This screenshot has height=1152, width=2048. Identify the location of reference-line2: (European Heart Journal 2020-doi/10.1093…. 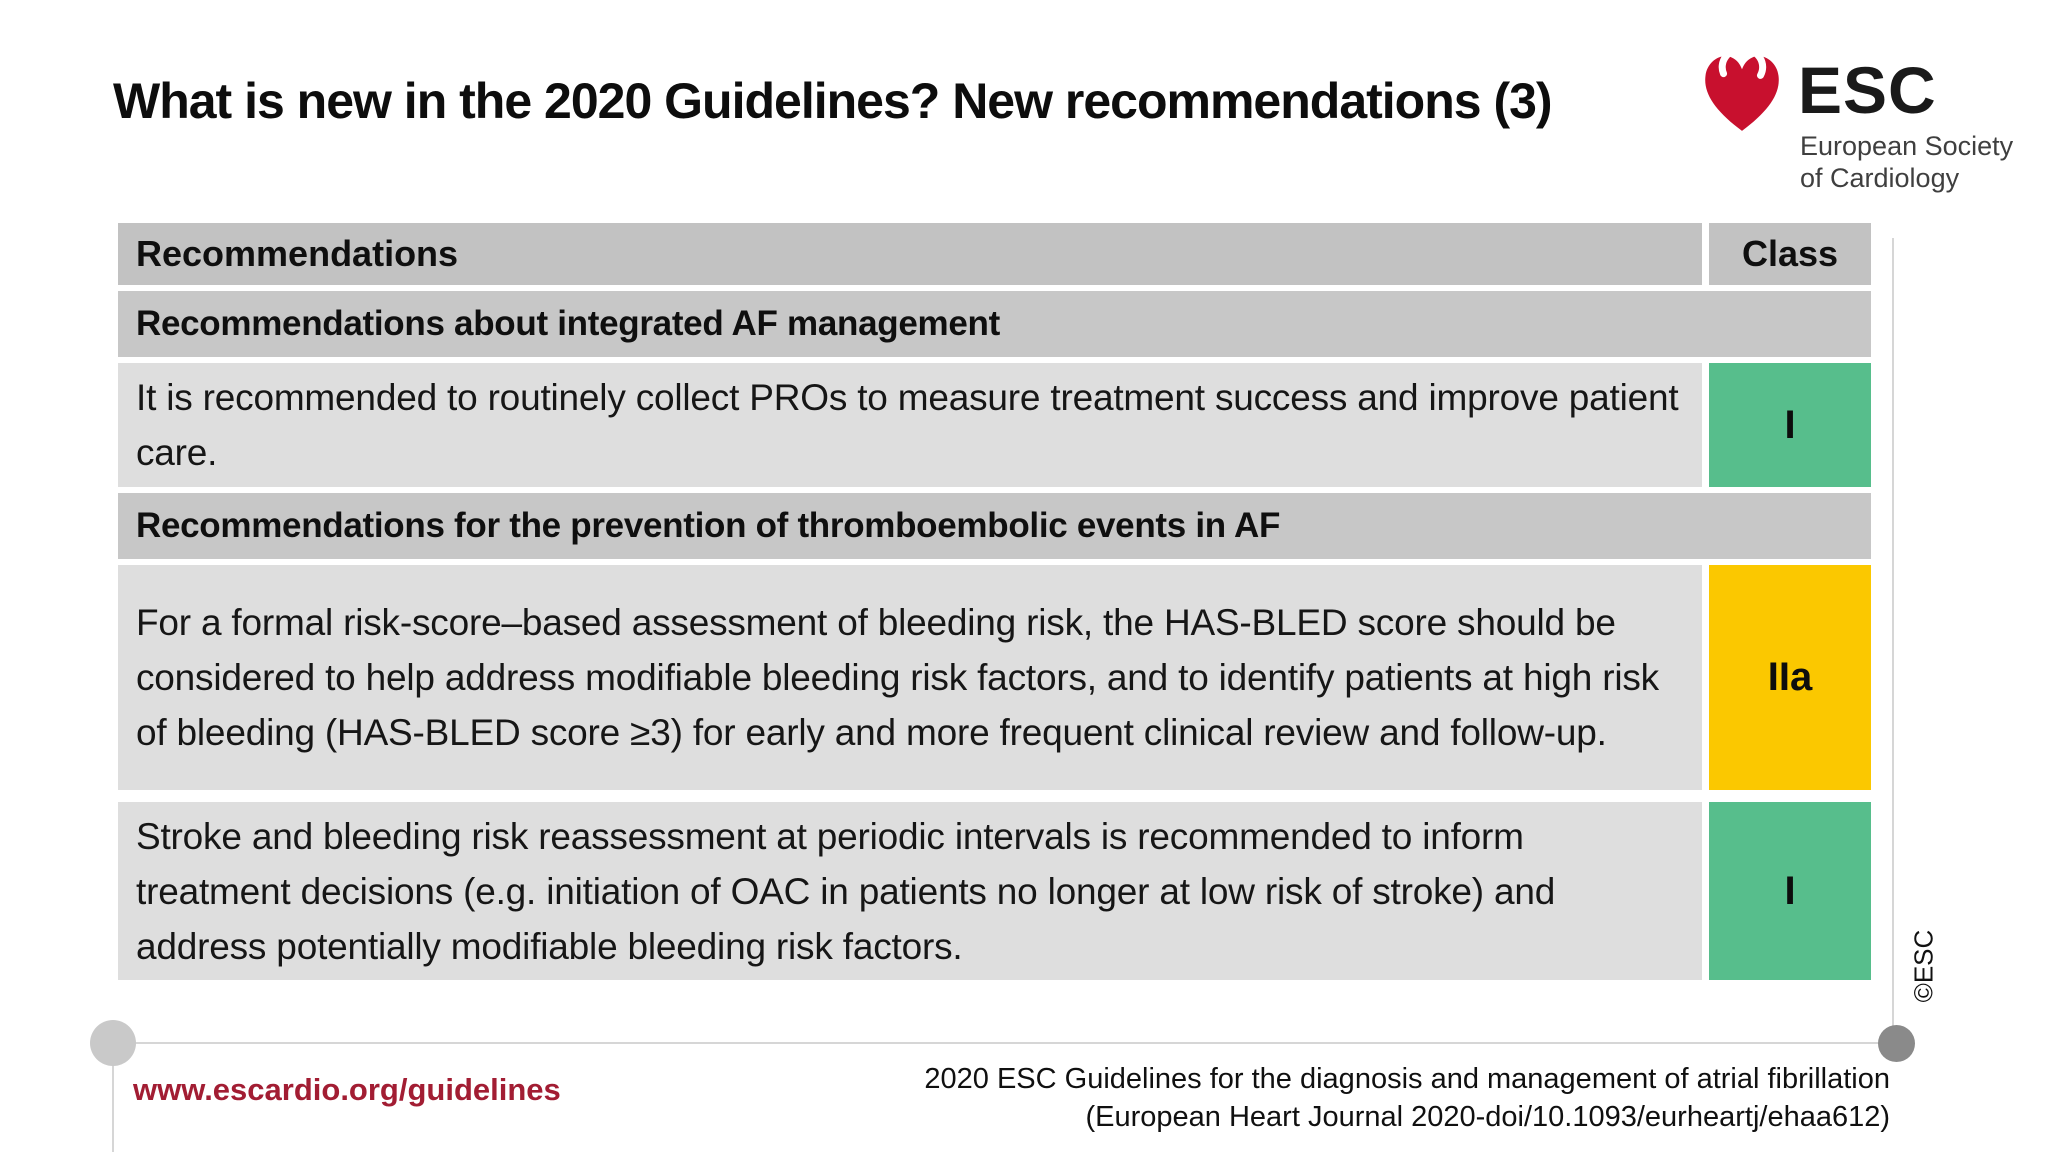
(1487, 1117).